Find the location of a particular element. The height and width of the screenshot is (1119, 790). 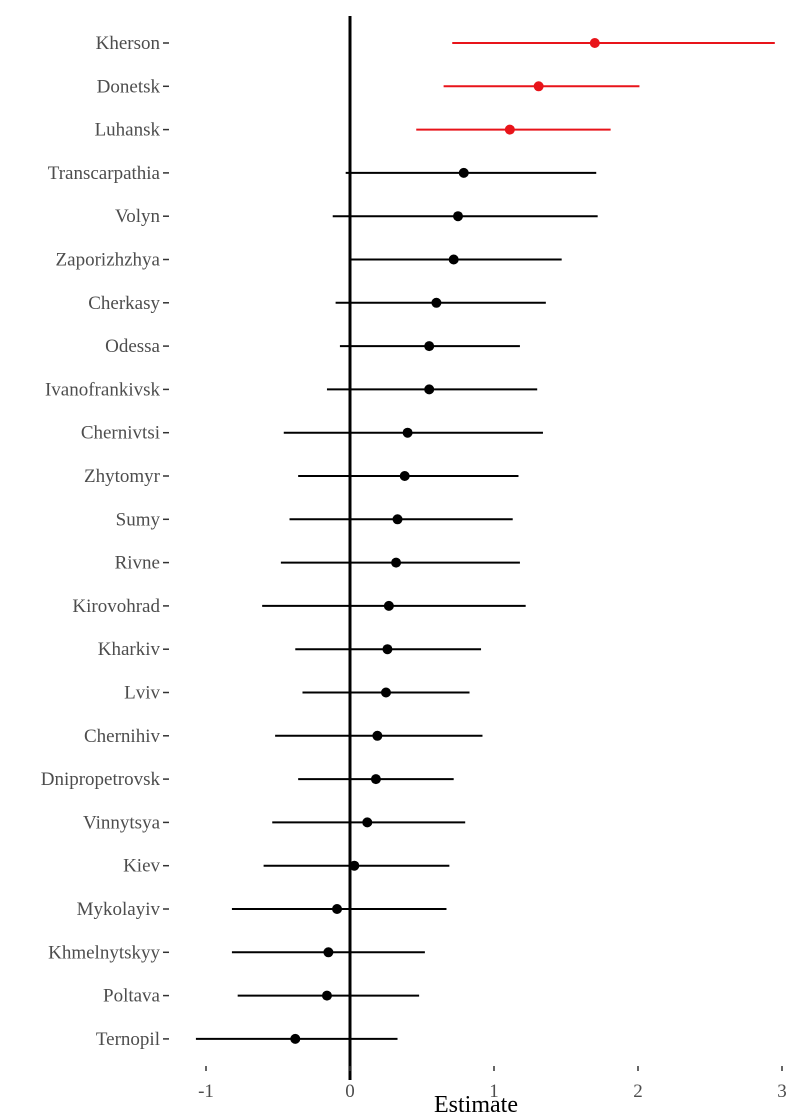

category-label-rivne: Rivne is located at coordinates (137, 563).